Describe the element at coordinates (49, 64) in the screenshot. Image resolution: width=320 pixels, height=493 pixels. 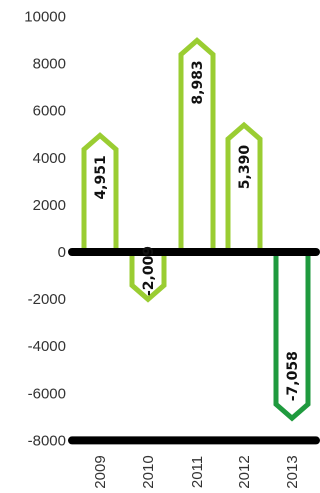
I see `y-tick-label: 8000` at that location.